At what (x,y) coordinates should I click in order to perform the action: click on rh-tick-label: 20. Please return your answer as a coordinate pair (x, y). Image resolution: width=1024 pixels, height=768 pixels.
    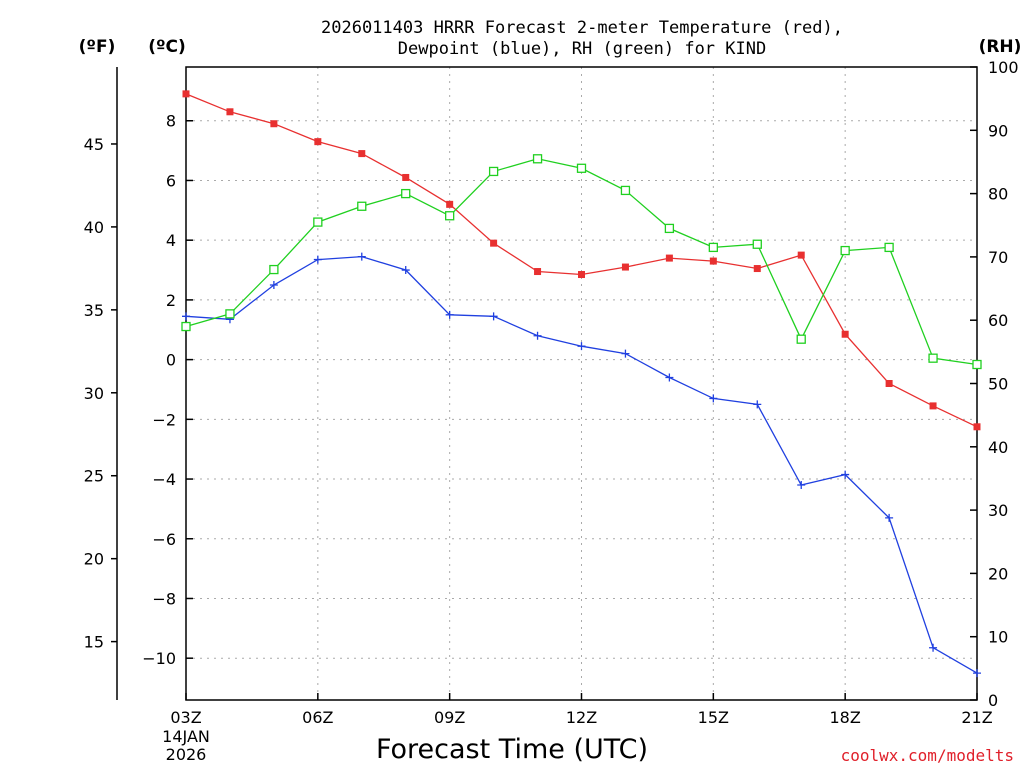
    Looking at the image, I should click on (998, 573).